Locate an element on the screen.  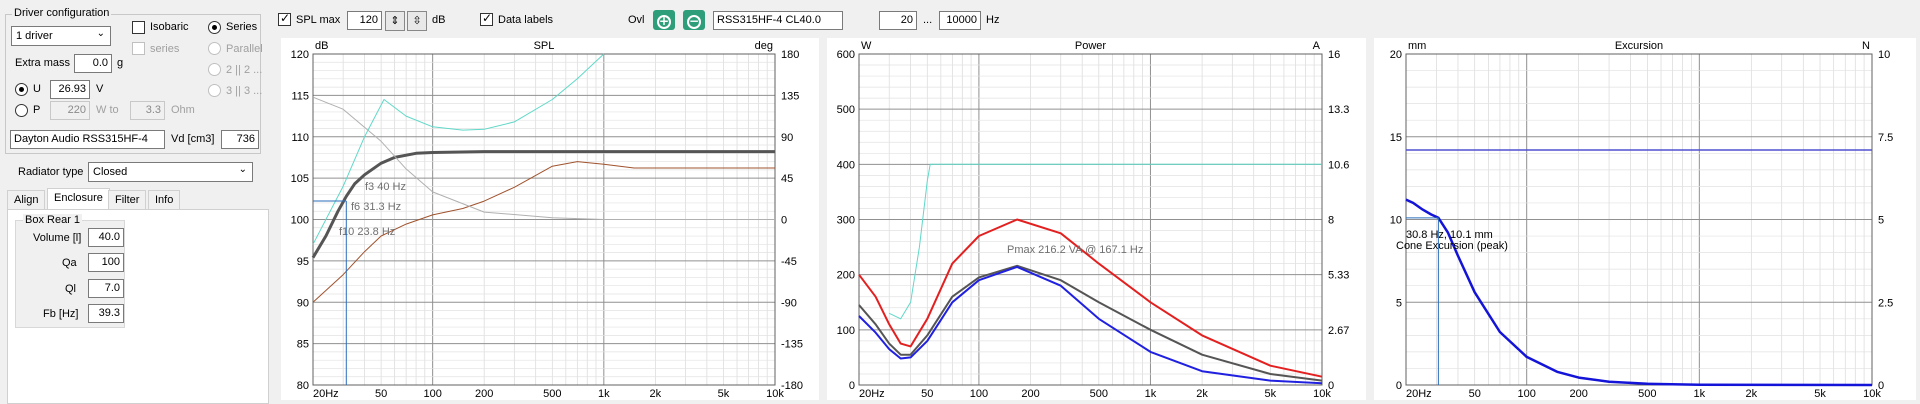
y-tick-label: 90 is located at coordinates (303, 303).